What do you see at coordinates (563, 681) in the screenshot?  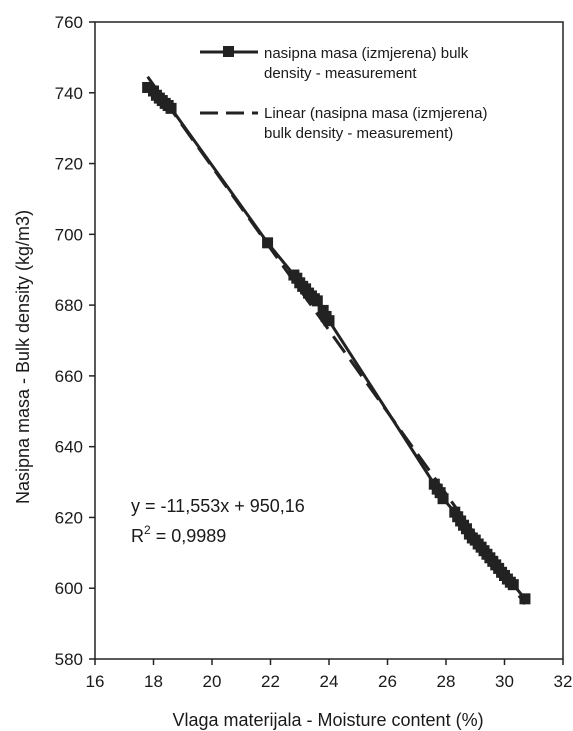 I see `x-tick-label: 32` at bounding box center [563, 681].